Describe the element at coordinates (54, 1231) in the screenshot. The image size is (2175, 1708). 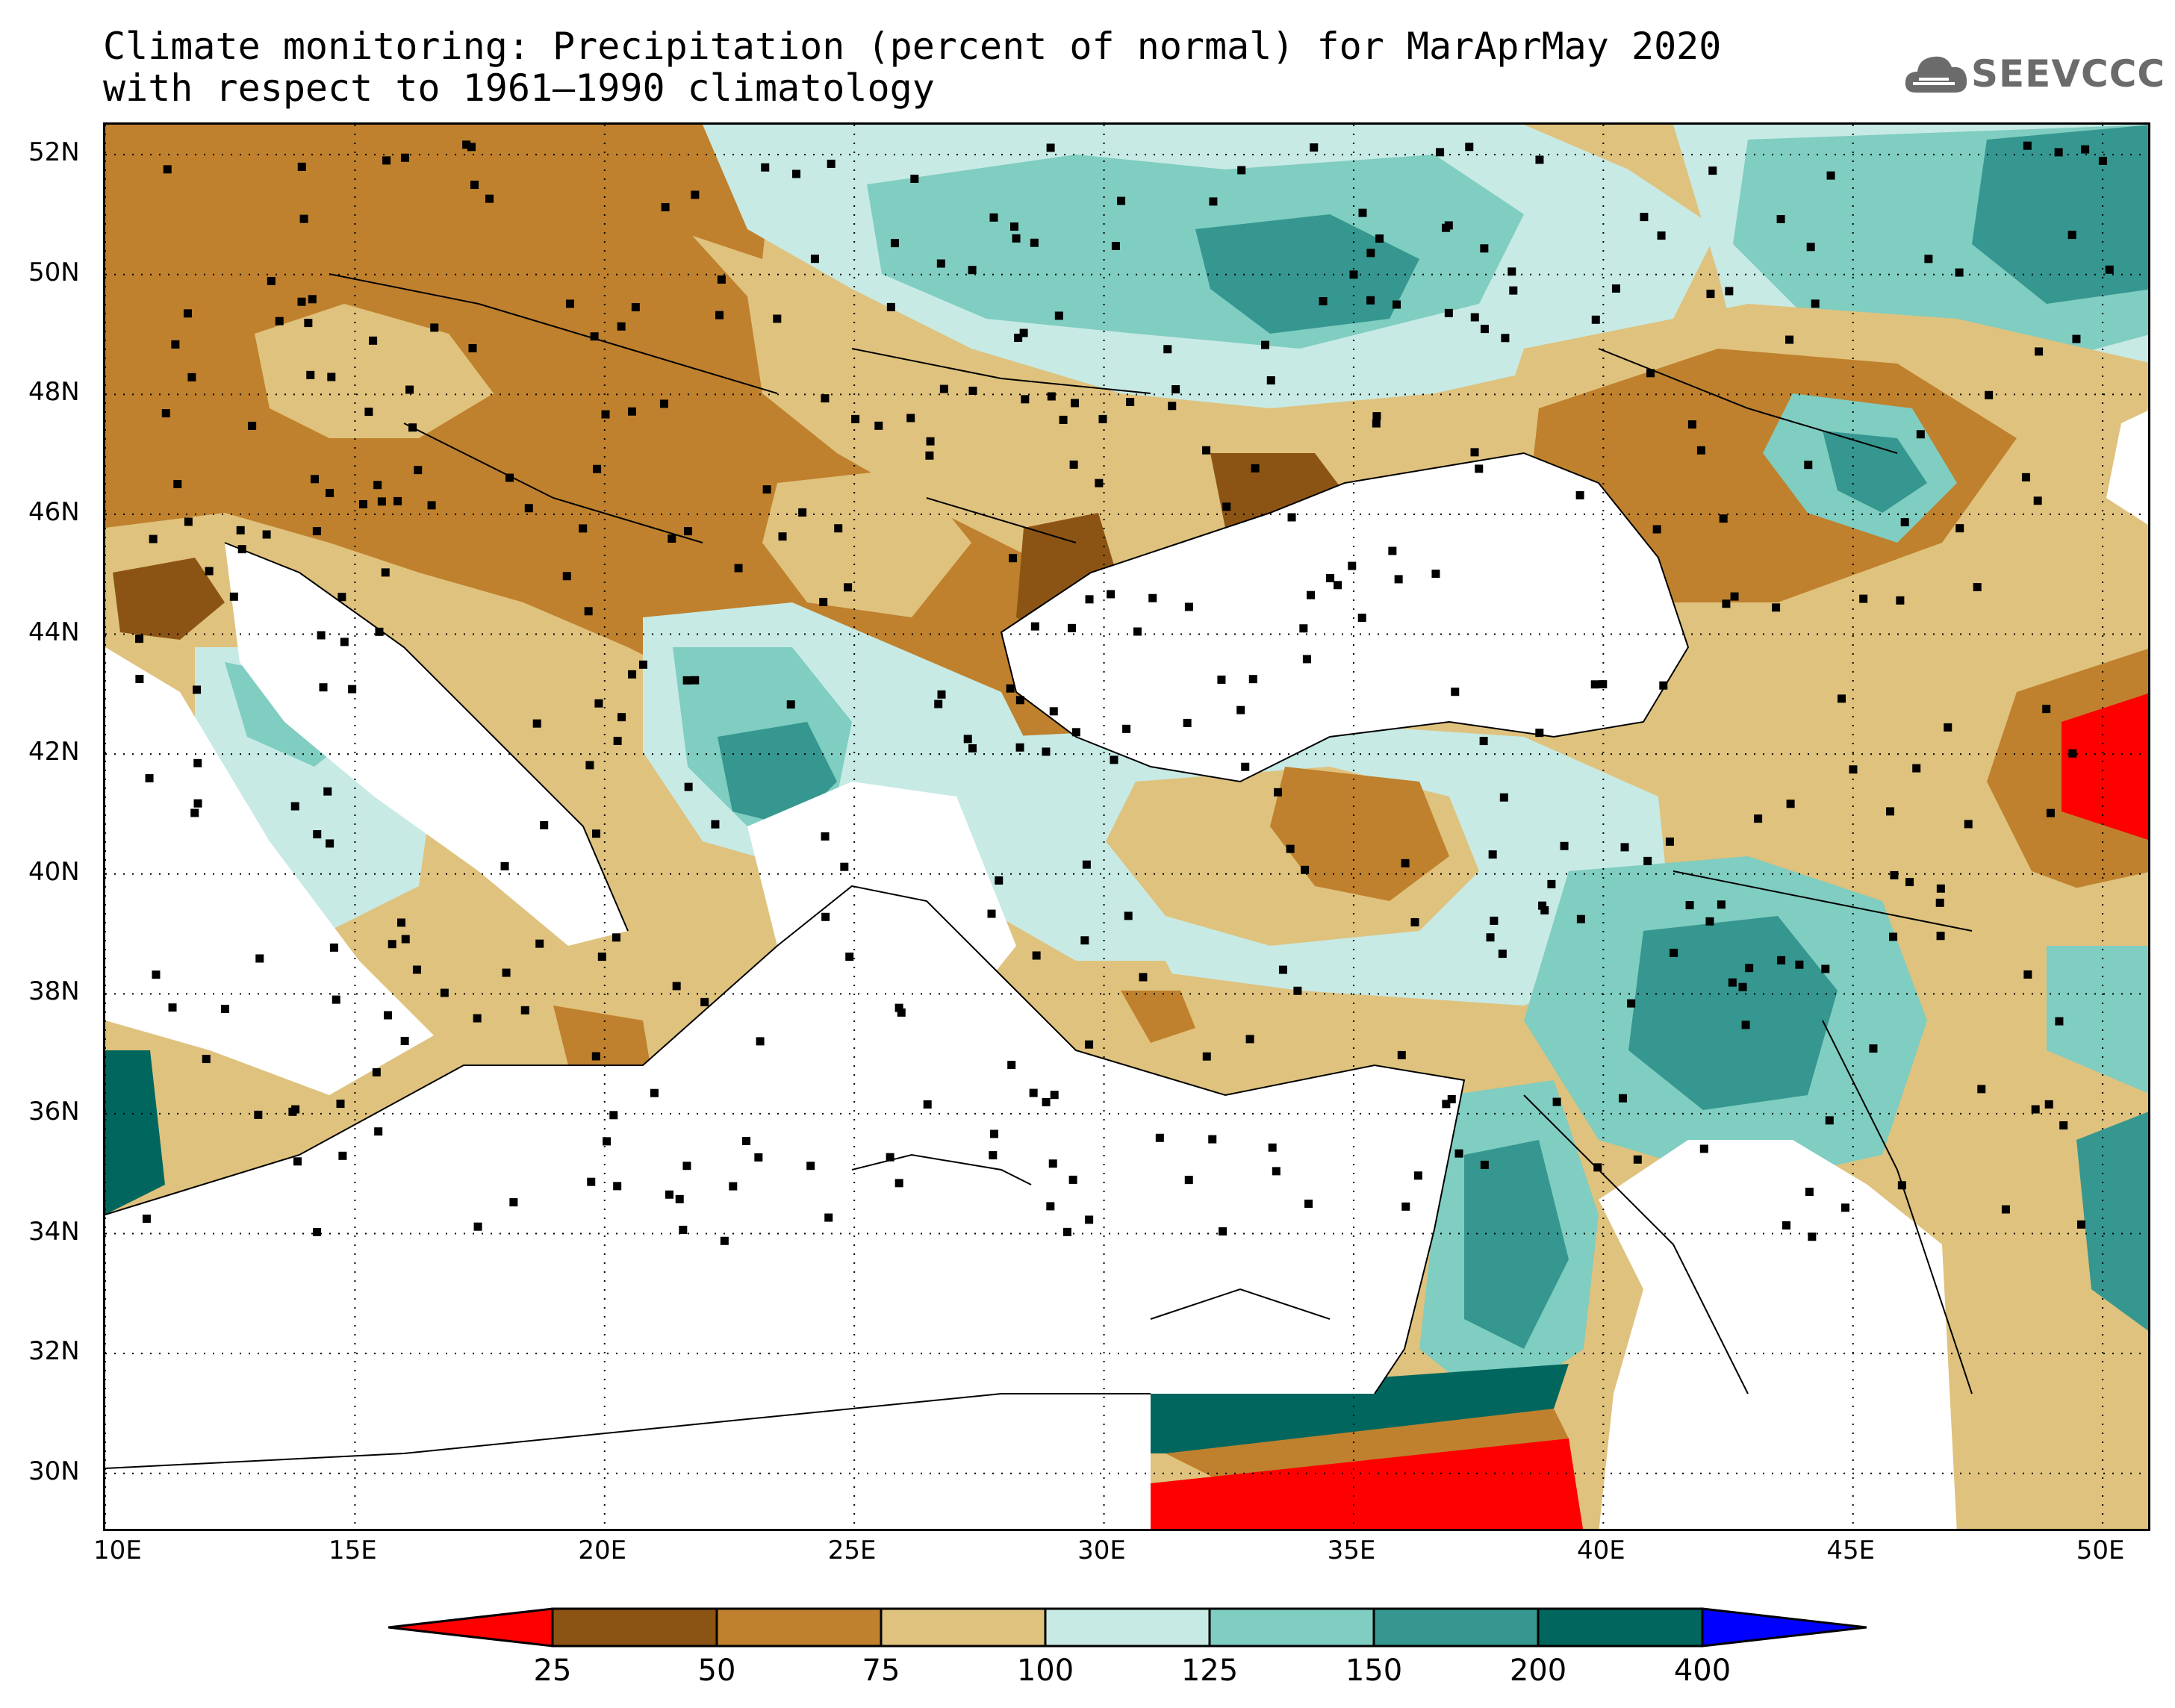
I see `lat-tick-label: 34N` at that location.